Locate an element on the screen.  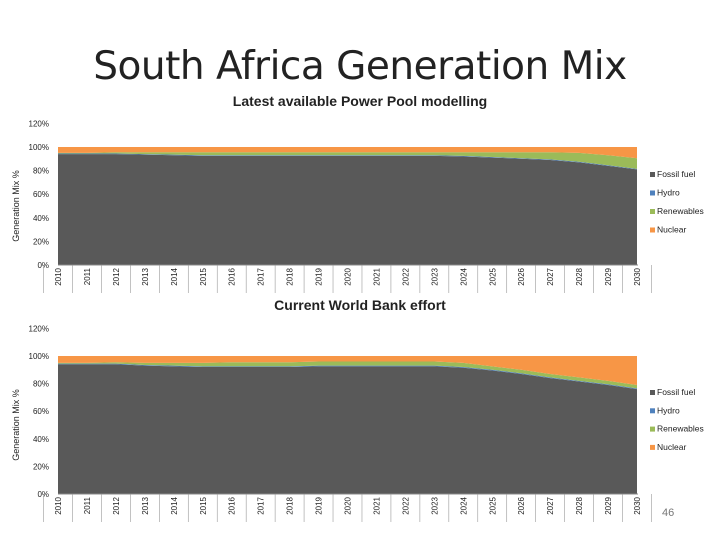
page-number: 46 is located at coordinates (668, 513).